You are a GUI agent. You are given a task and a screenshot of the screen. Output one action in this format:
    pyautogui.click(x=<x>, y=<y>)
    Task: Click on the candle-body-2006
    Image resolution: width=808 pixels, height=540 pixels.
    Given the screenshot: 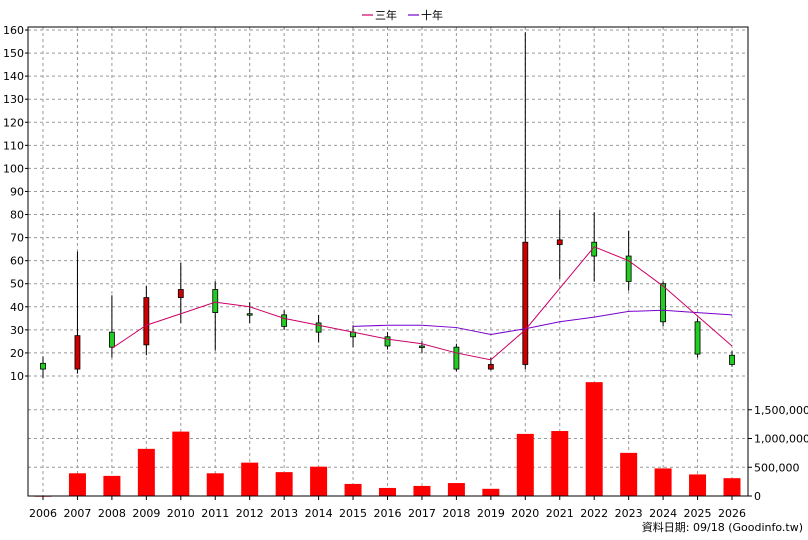 What is the action you would take?
    pyautogui.click(x=43, y=366)
    